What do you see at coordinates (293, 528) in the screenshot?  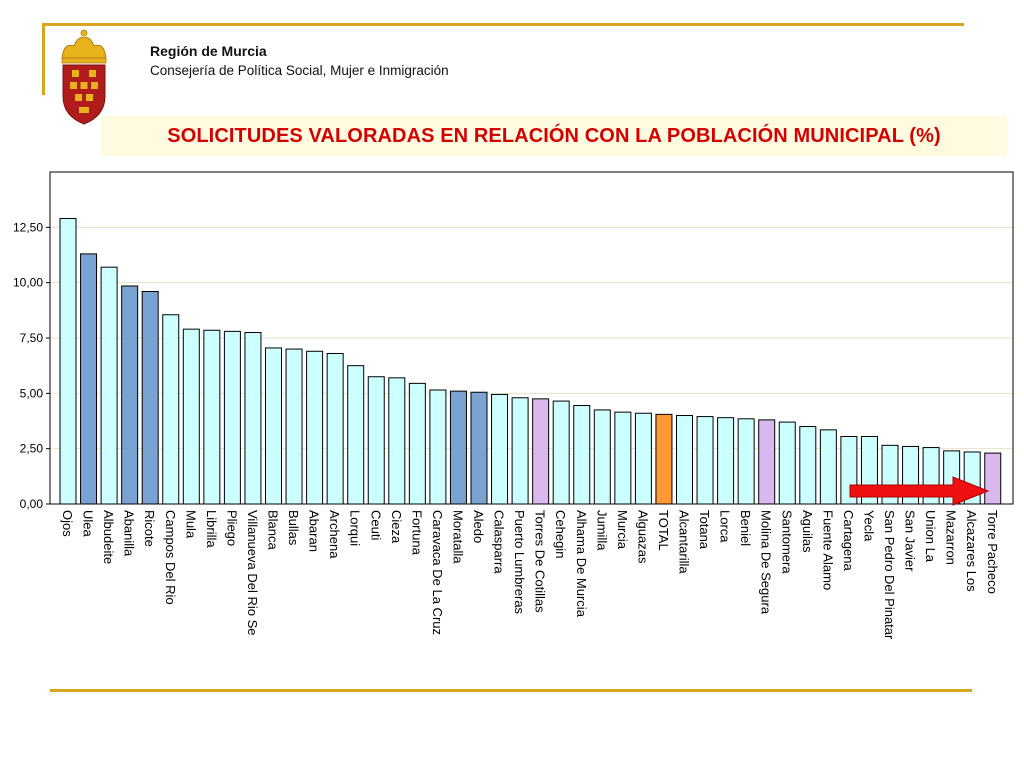 I see `x-tick-label: Bullas` at bounding box center [293, 528].